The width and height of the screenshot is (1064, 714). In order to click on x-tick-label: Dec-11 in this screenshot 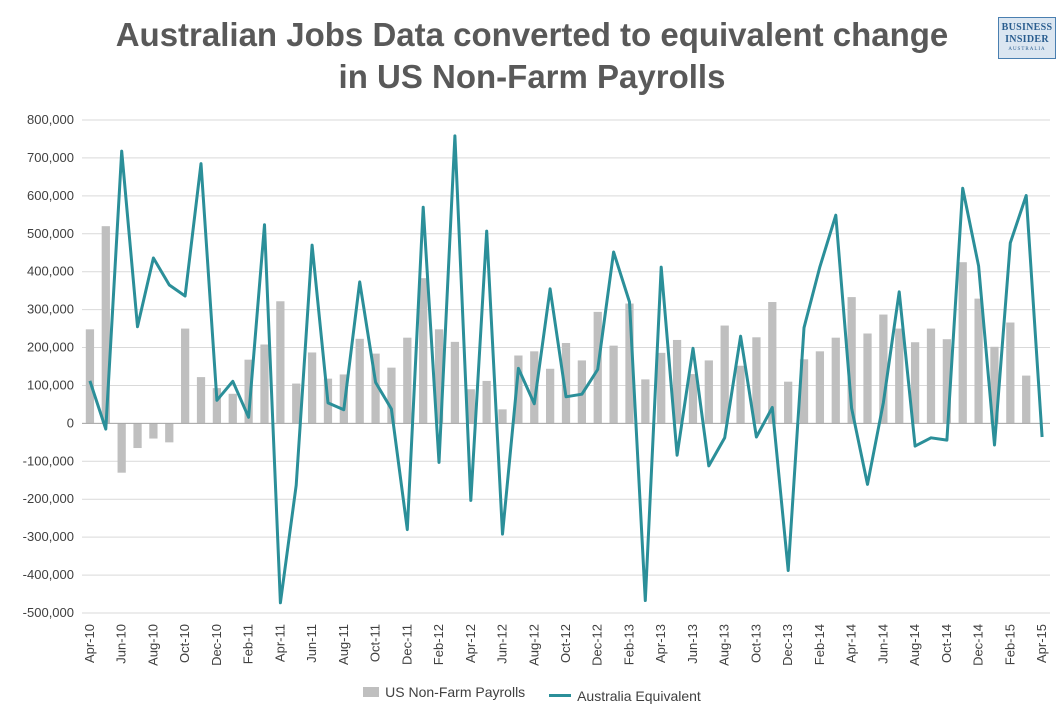, I will do `click(406, 644)`.